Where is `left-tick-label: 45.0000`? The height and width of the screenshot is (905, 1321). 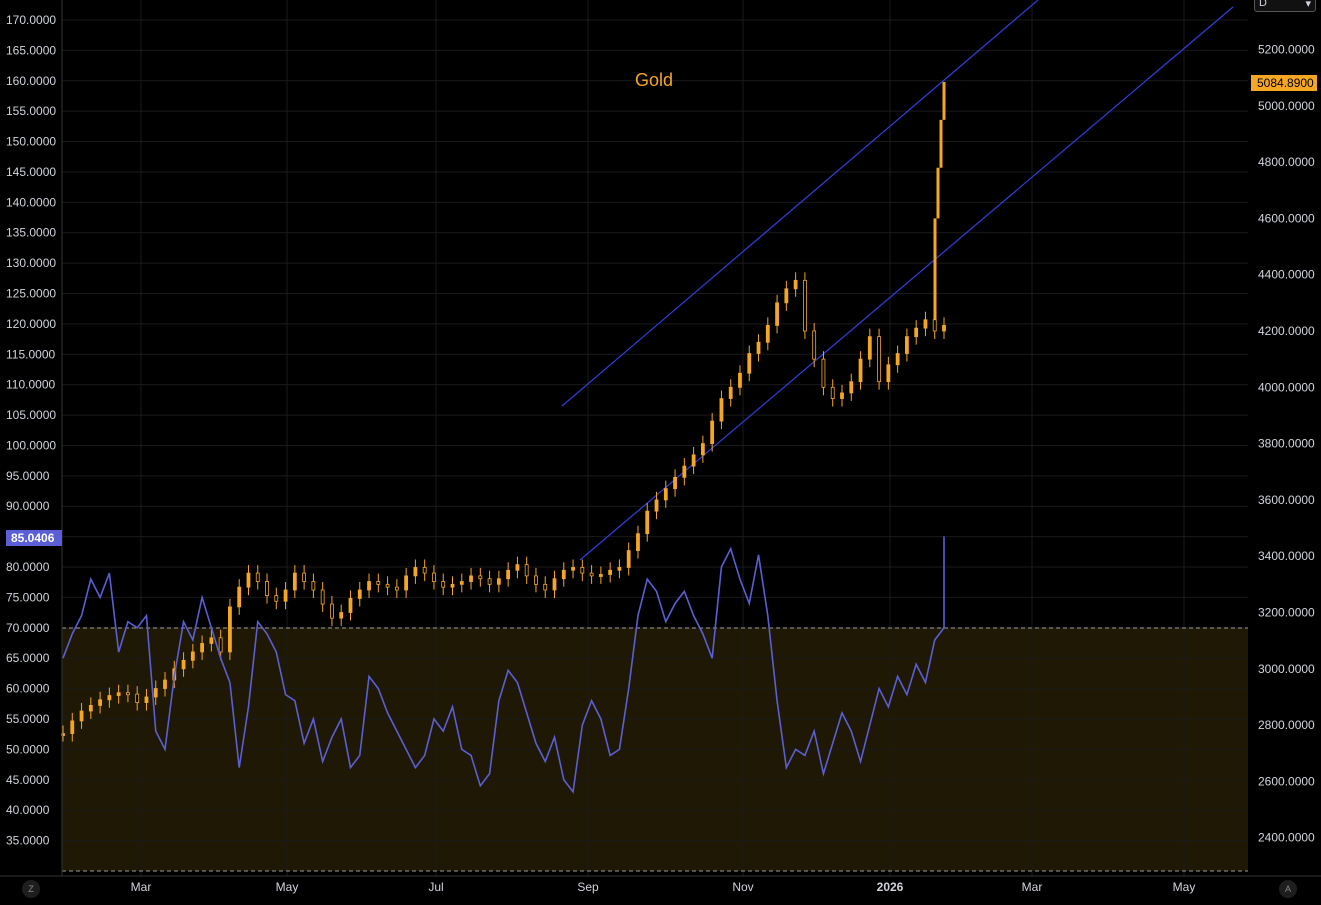
left-tick-label: 45.0000 is located at coordinates (28, 780).